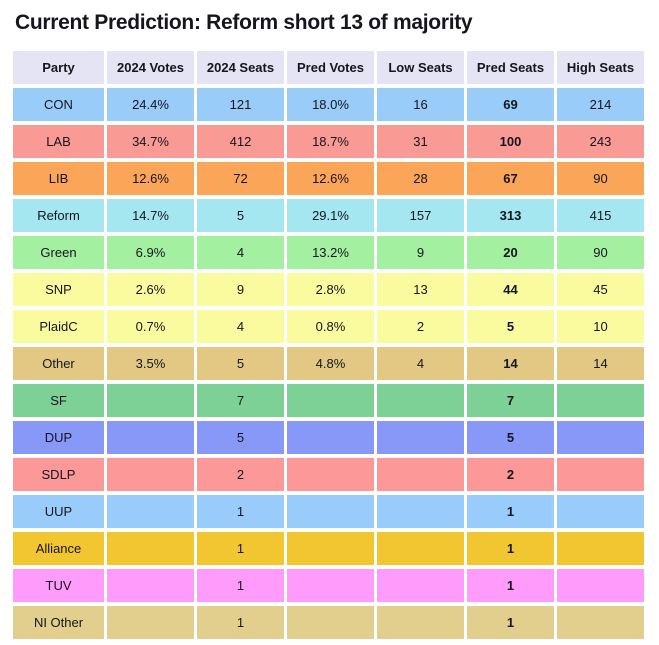  Describe the element at coordinates (420, 289) in the screenshot. I see `value-cell: 13` at that location.